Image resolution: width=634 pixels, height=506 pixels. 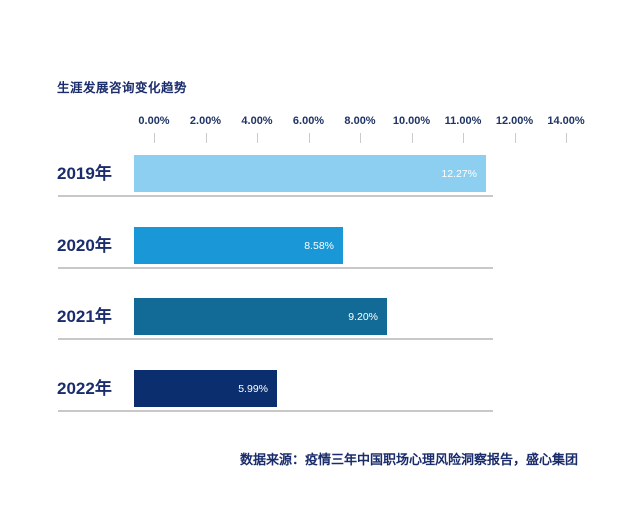 I want to click on x-axis-tick-label: 12.00%, so click(x=514, y=121).